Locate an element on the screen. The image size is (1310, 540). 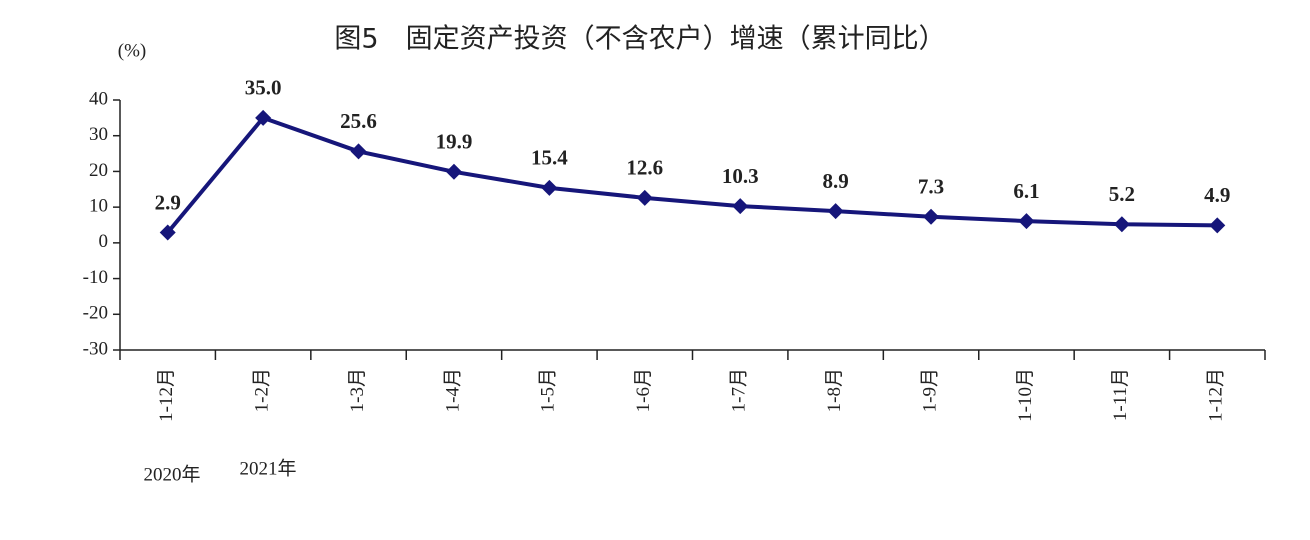
x-tick-label: 1-2月 is located at coordinates (261, 390).